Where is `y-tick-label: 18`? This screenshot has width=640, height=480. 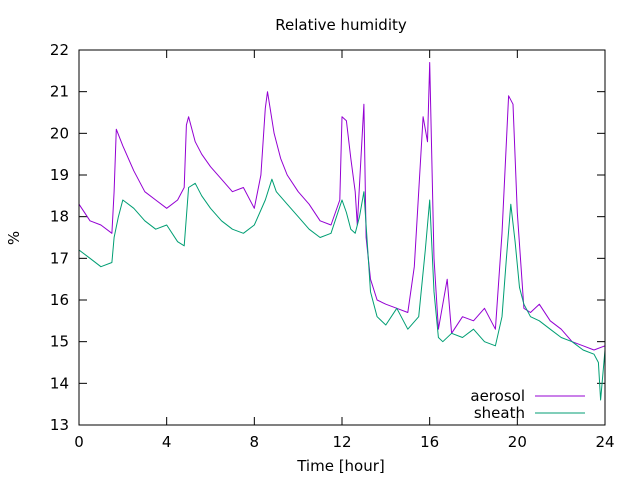
y-tick-label: 18 is located at coordinates (59, 217).